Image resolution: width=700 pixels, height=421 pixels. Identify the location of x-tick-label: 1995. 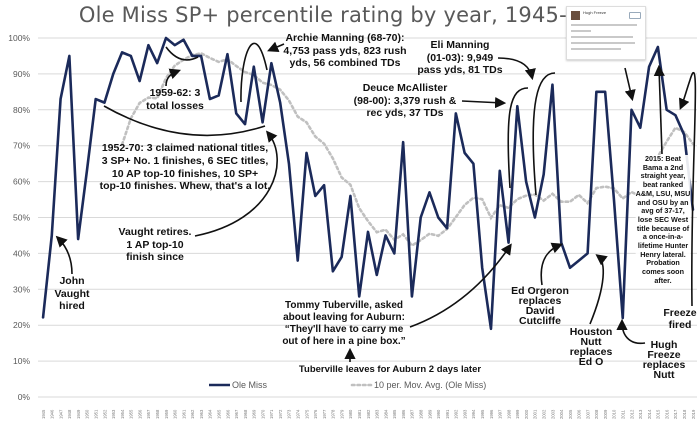
(482, 414).